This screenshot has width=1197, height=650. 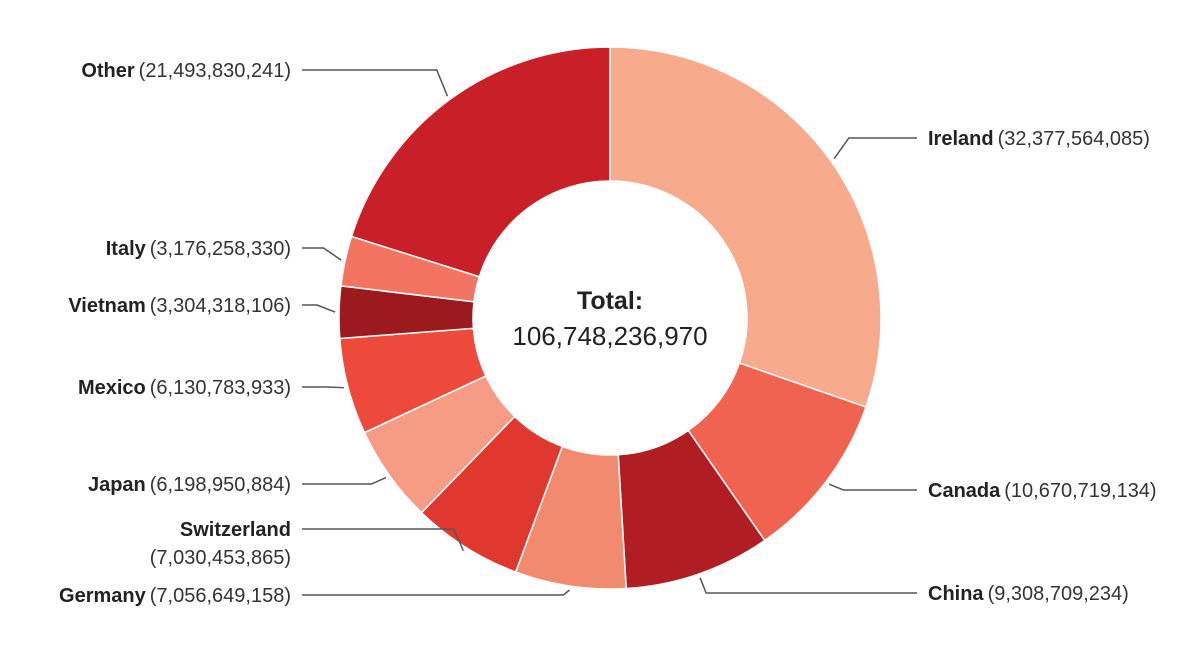 What do you see at coordinates (322, 254) in the screenshot?
I see `leader-line-italy` at bounding box center [322, 254].